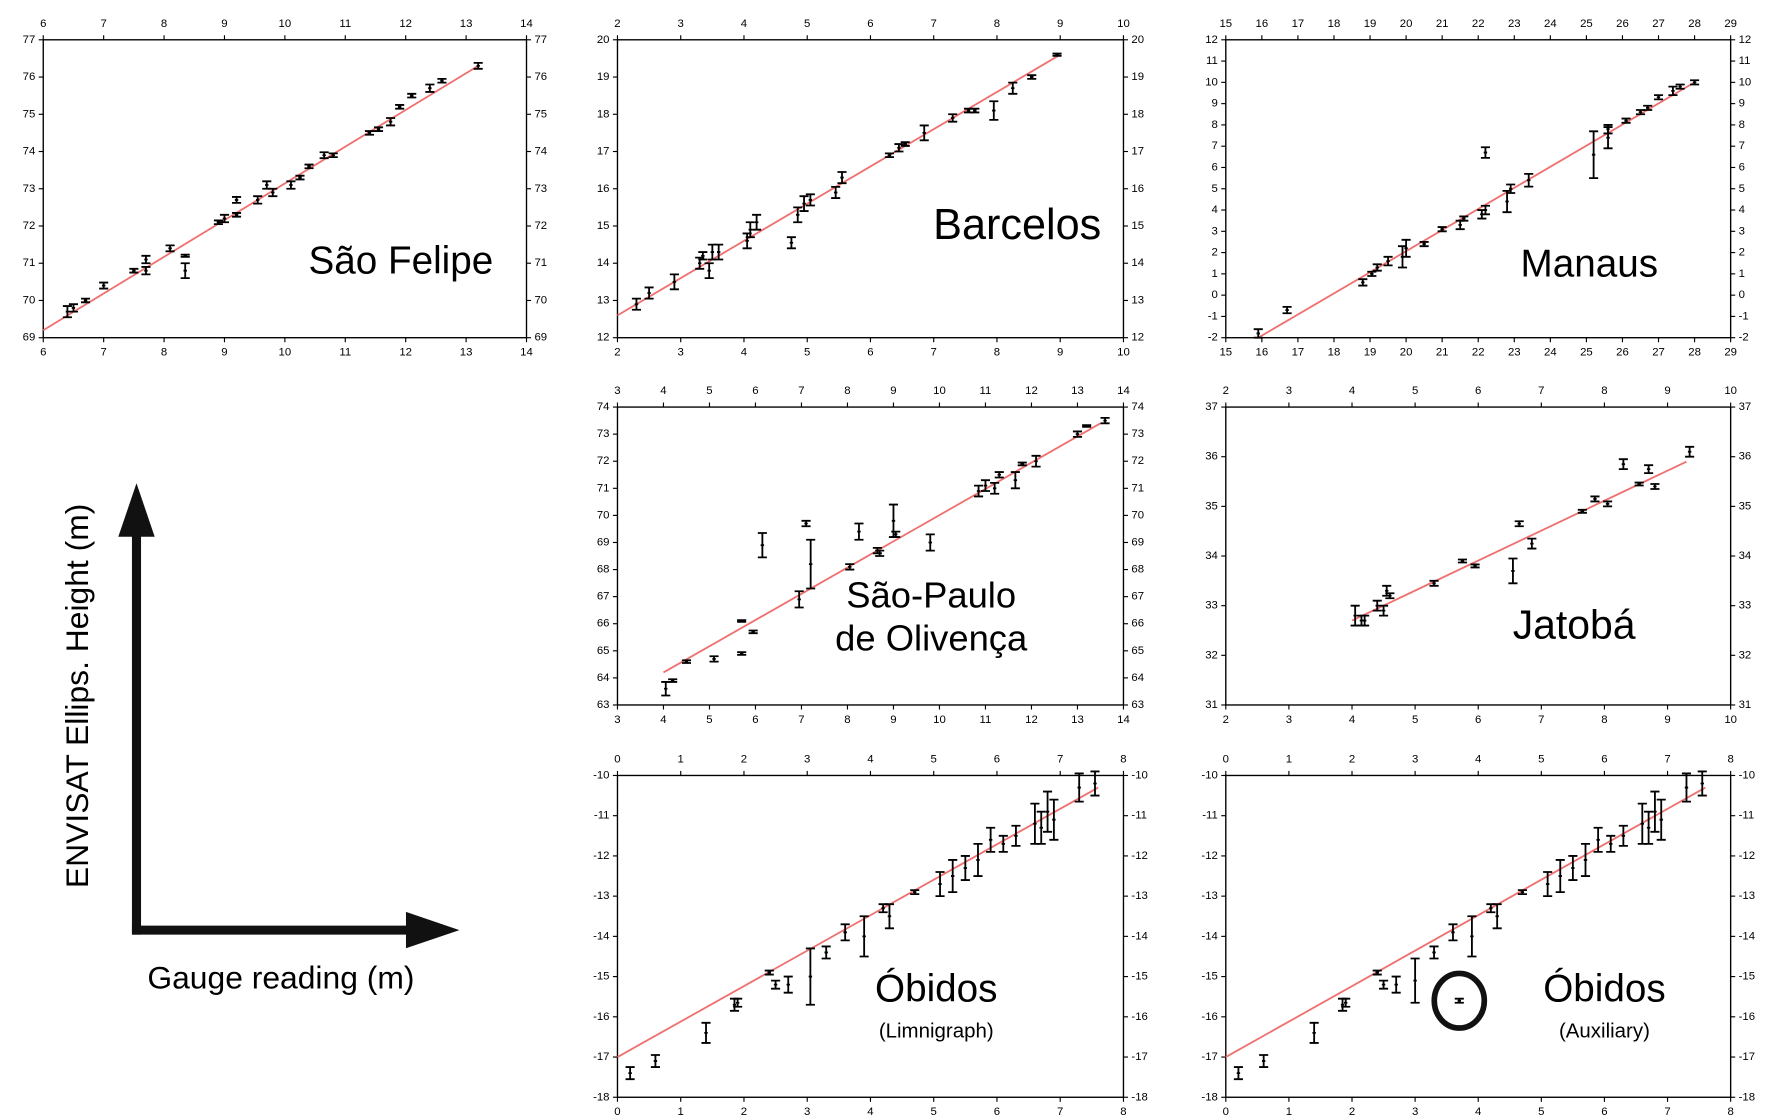 Image resolution: width=1783 pixels, height=1120 pixels. Describe the element at coordinates (1137, 77) in the screenshot. I see `y-tick-label: 19` at that location.